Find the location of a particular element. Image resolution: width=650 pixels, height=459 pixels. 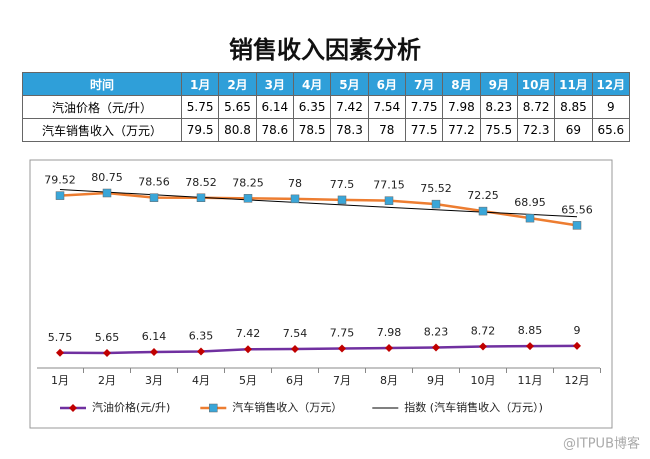

data-label: 7.42 is located at coordinates (248, 333).